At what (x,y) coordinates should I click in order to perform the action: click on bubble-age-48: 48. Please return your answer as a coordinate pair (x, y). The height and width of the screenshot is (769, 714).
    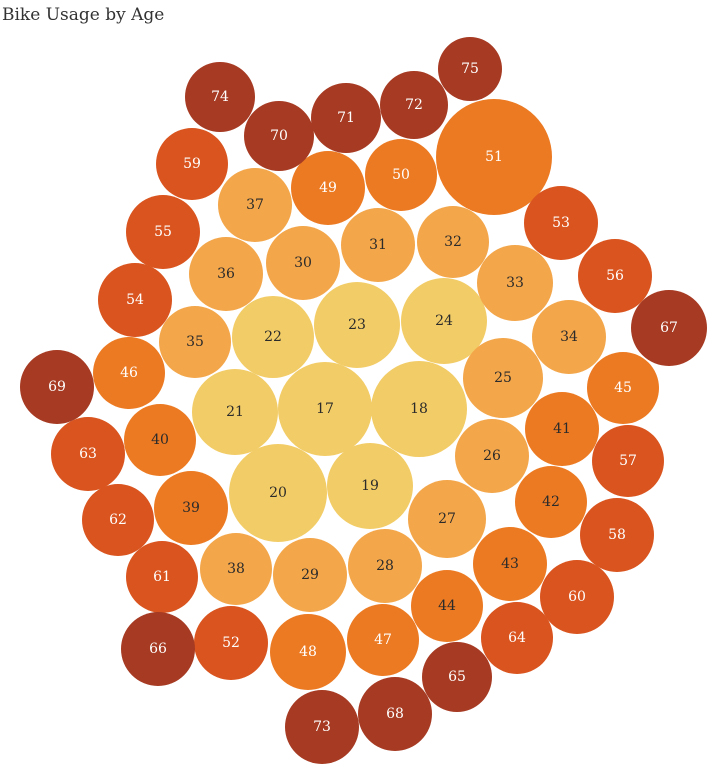
    Looking at the image, I should click on (308, 652).